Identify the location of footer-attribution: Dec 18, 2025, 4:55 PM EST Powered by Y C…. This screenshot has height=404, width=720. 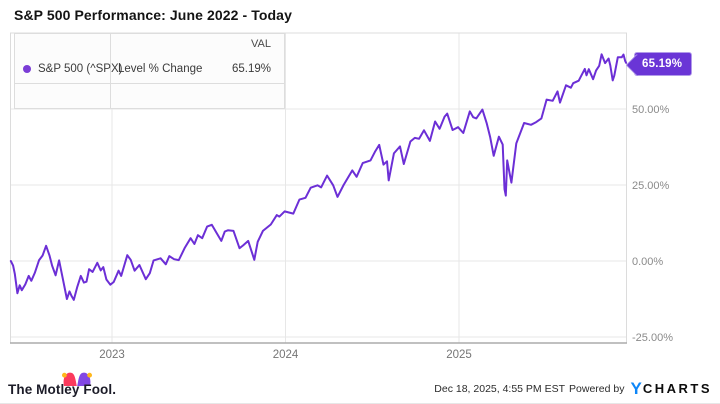
(573, 388).